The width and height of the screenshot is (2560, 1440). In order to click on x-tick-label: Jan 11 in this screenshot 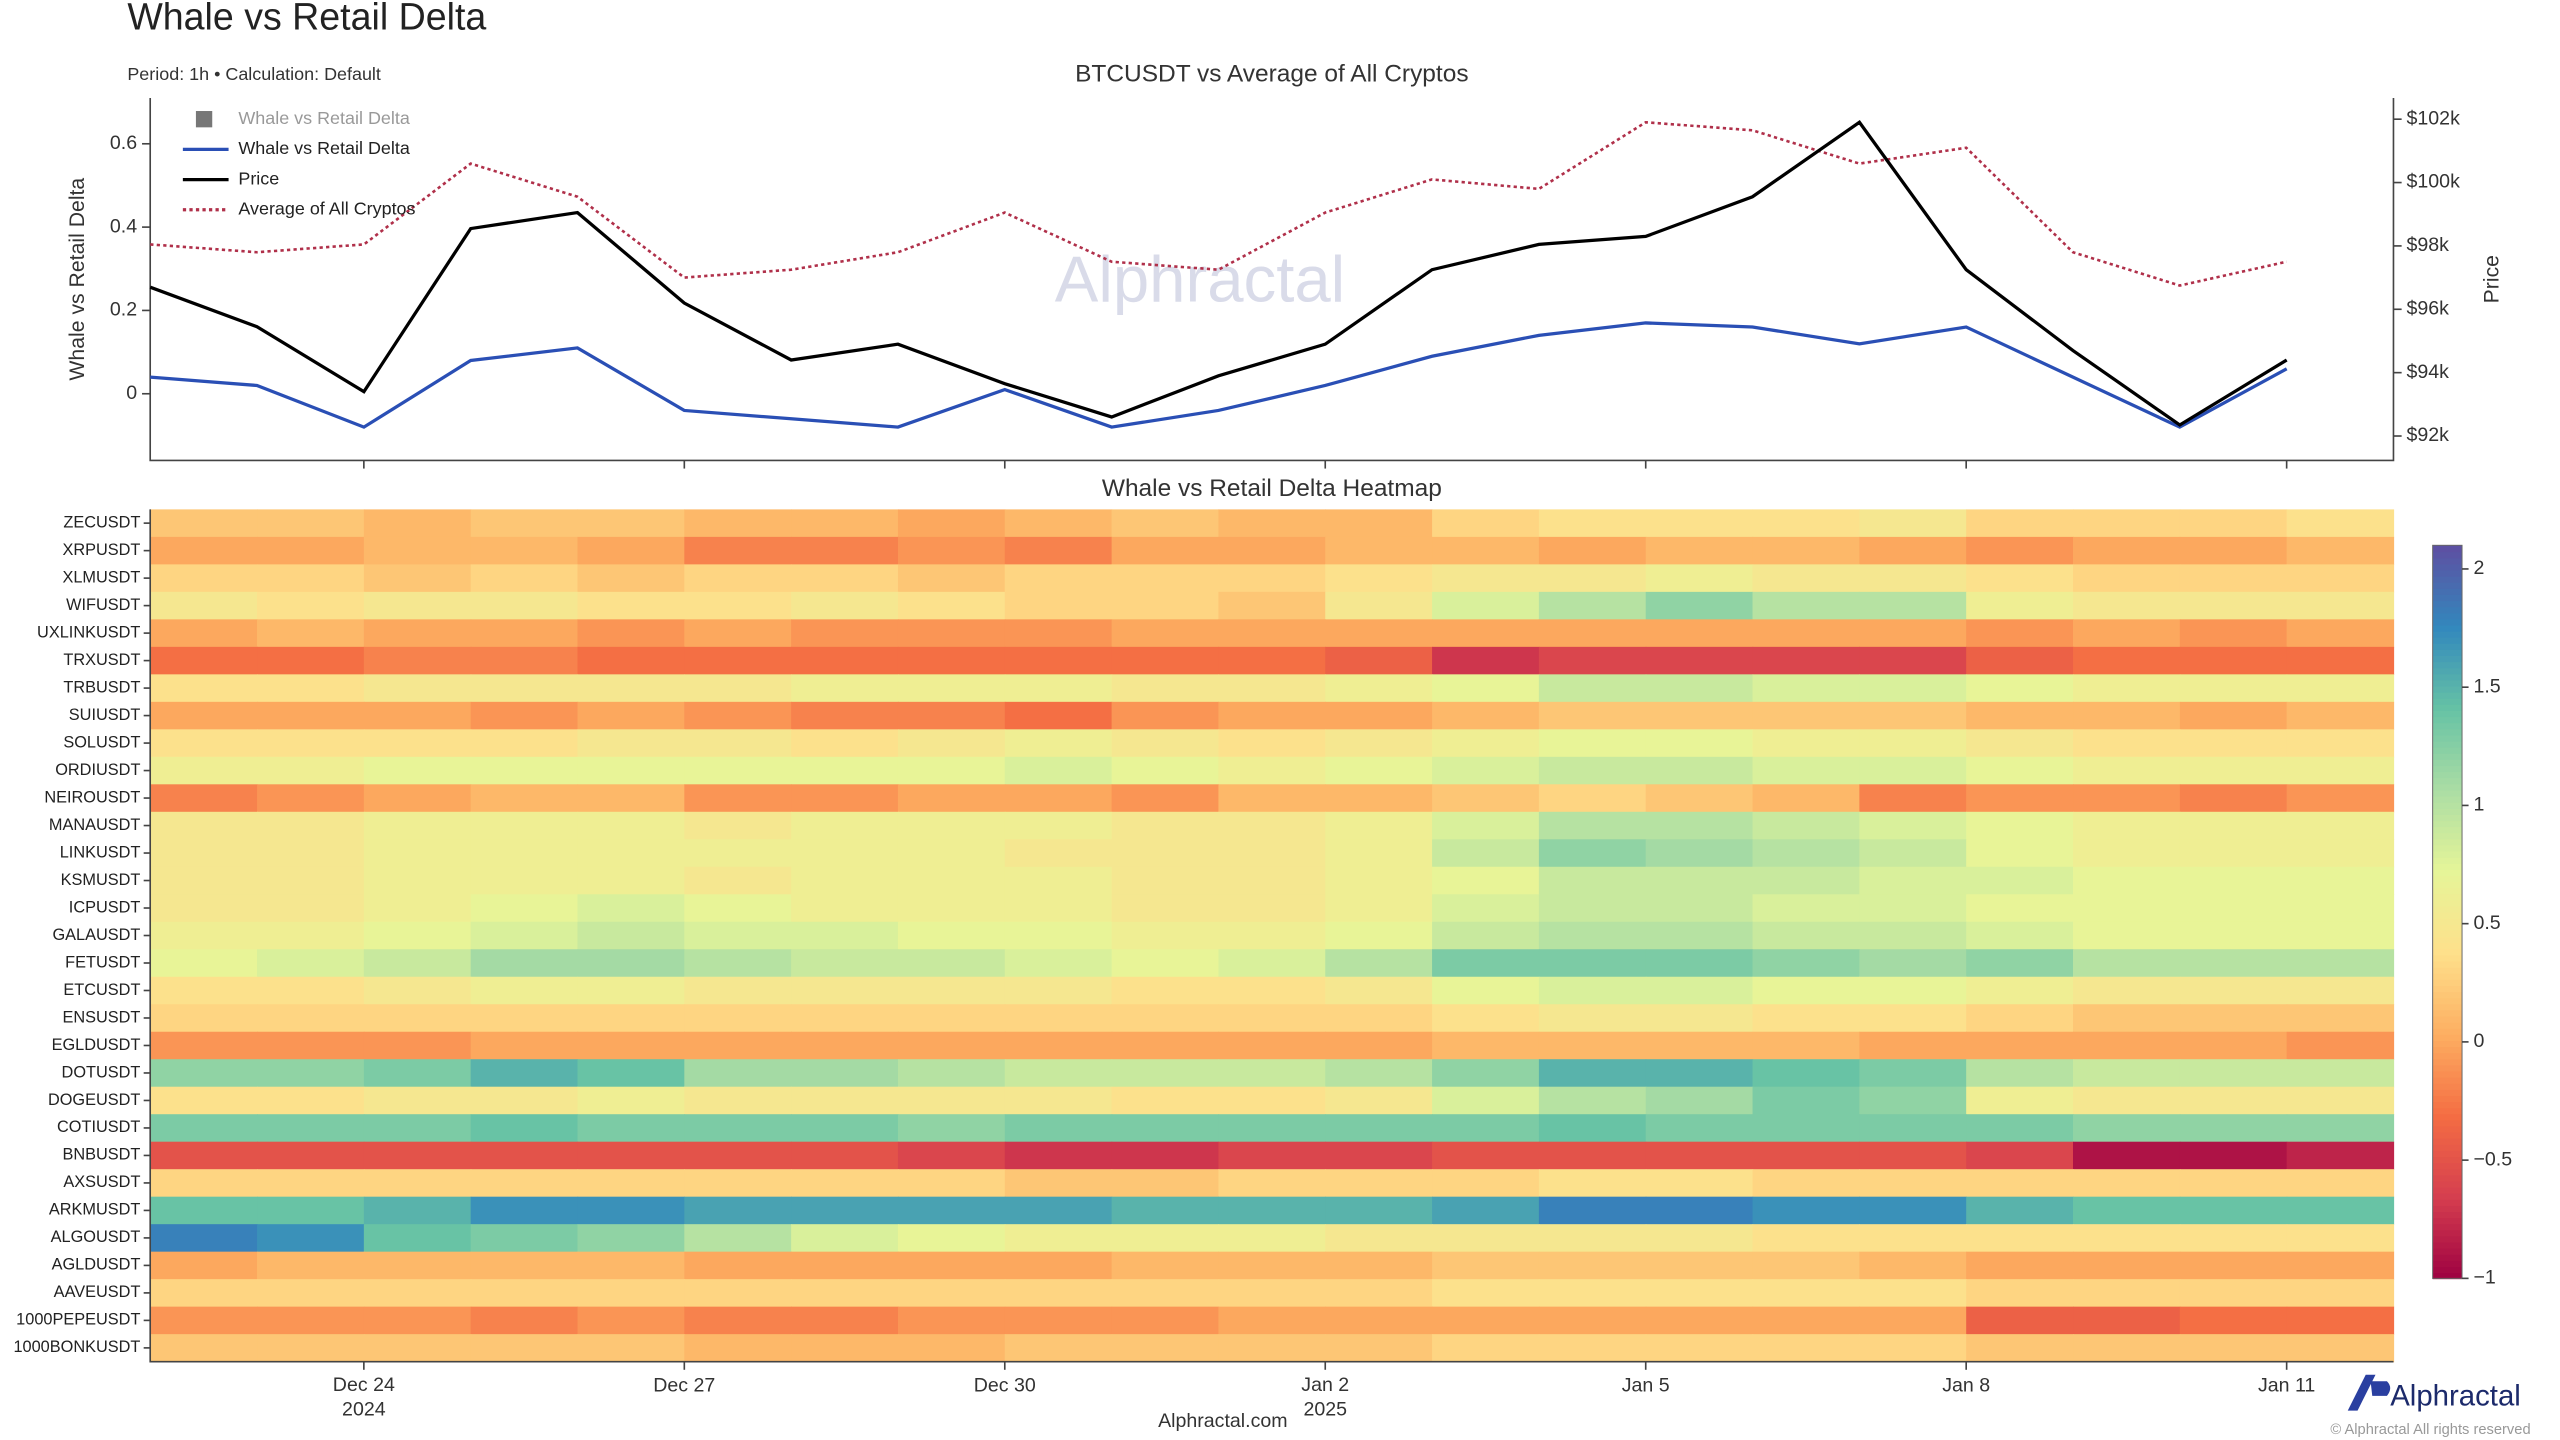, I will do `click(2286, 1385)`.